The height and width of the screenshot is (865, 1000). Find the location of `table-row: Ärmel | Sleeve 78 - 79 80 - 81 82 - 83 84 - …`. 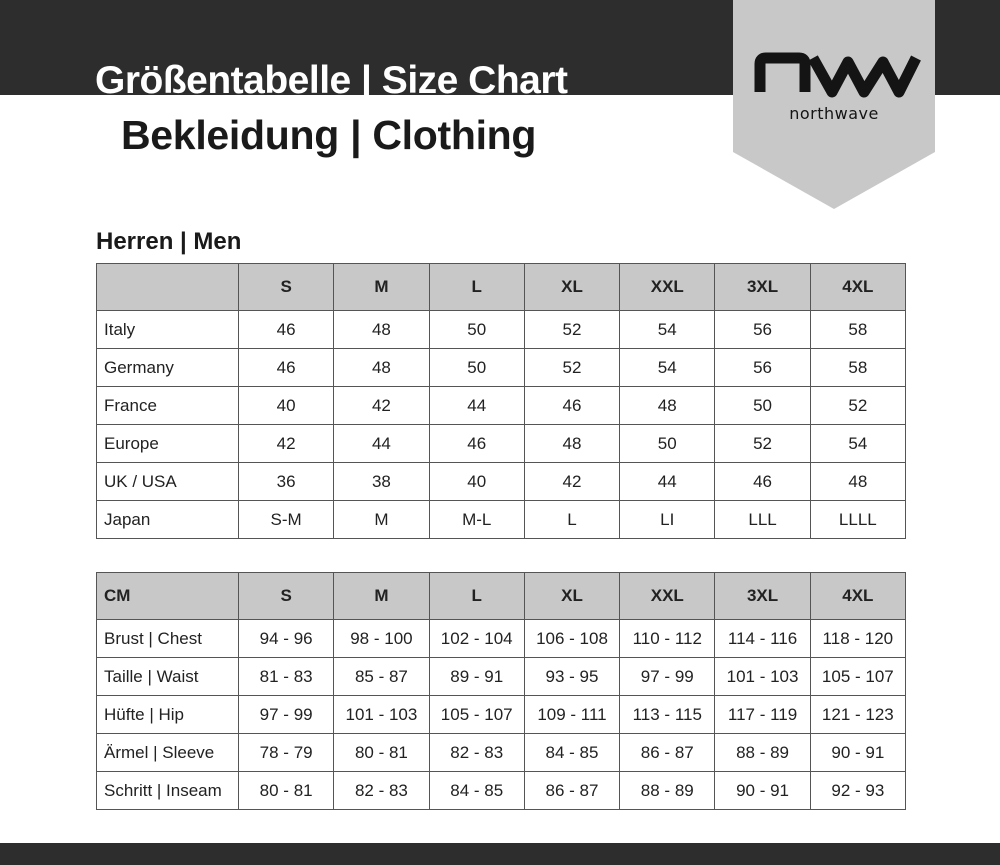

table-row: Ärmel | Sleeve 78 - 79 80 - 81 82 - 83 84 - … is located at coordinates (501, 752).